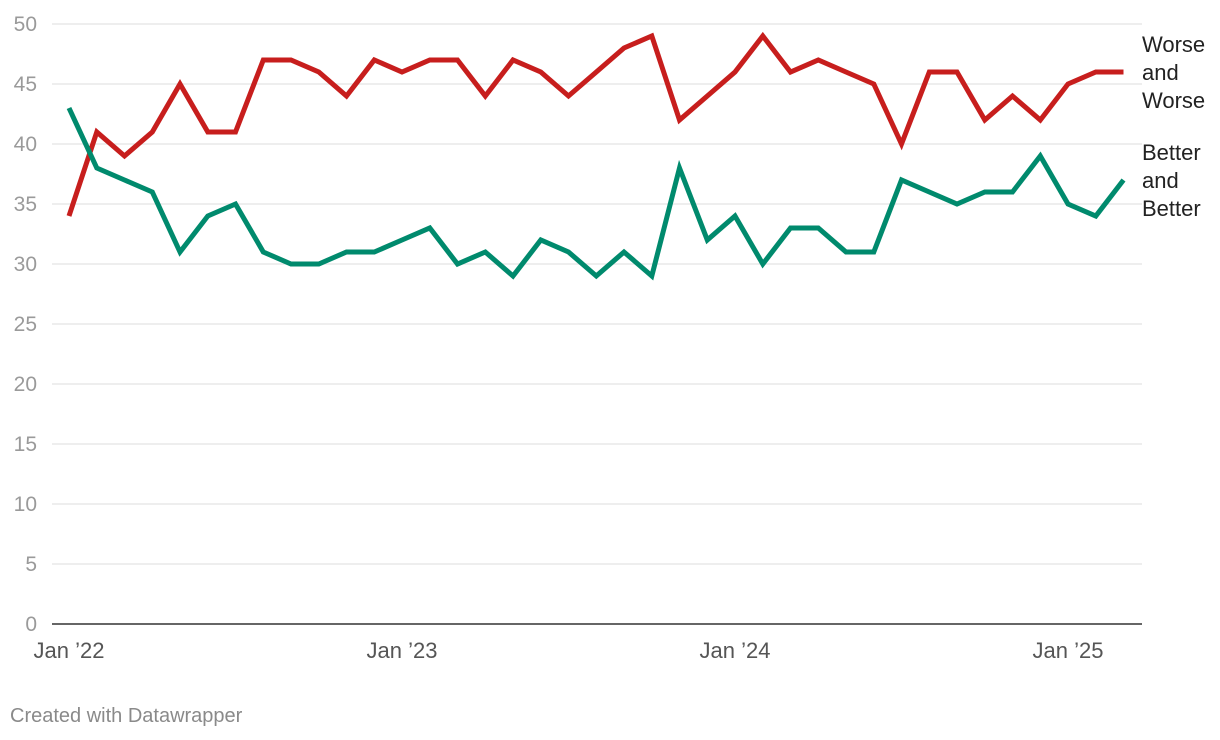  What do you see at coordinates (1068, 650) in the screenshot?
I see `x-tick-label: Jan ’25` at bounding box center [1068, 650].